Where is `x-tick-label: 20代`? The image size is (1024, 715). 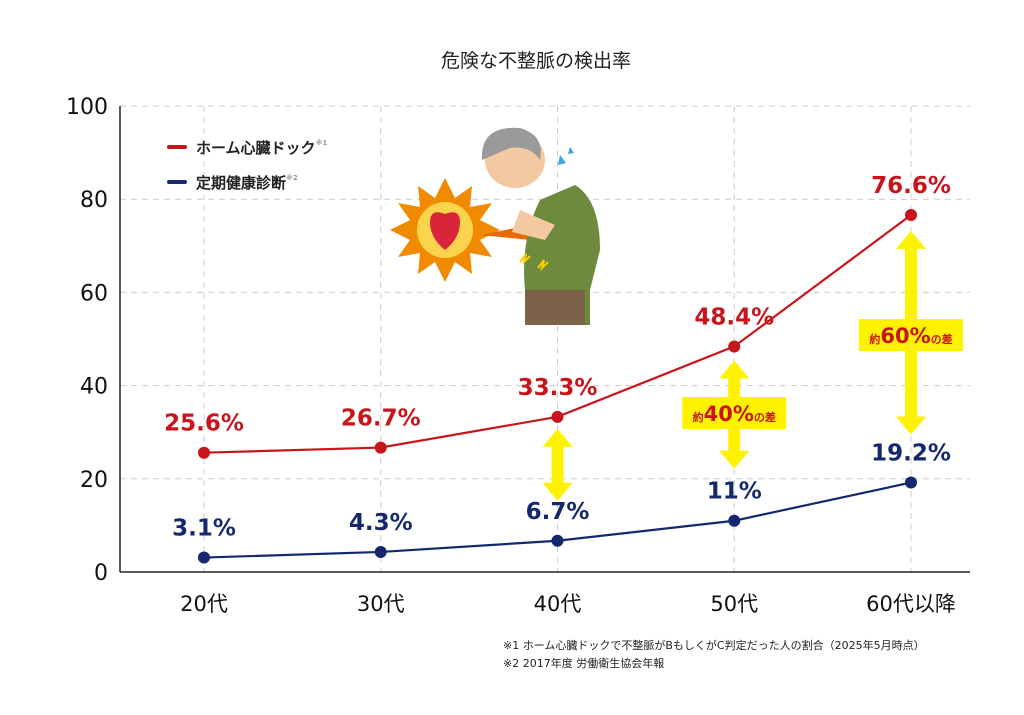
x-tick-label: 20代 is located at coordinates (204, 604).